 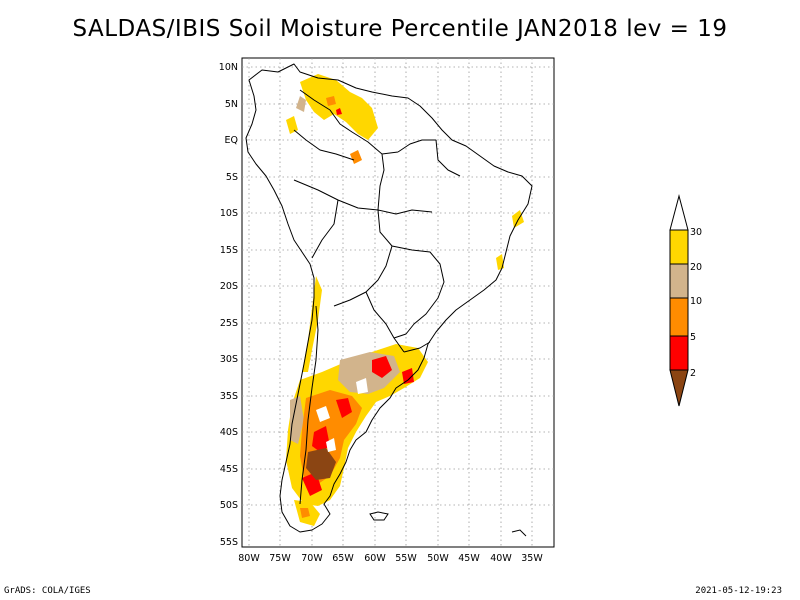 I want to click on falkland-islands, so click(x=379, y=516).